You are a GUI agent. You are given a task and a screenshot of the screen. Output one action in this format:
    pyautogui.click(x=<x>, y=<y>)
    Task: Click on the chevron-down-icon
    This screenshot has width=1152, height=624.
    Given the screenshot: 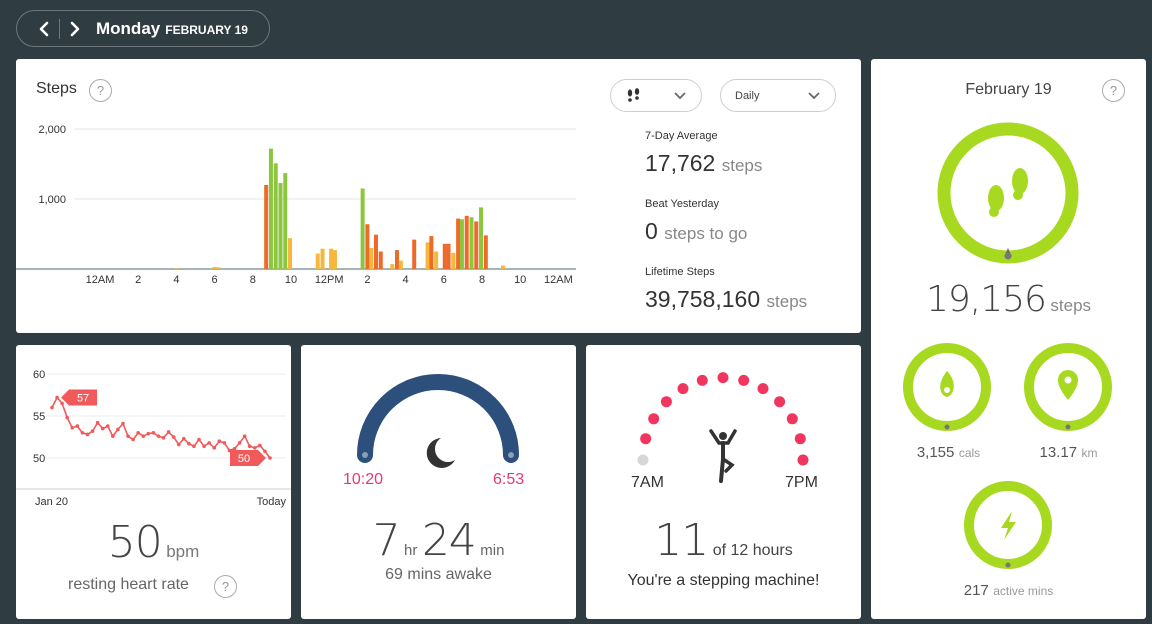 What is the action you would take?
    pyautogui.click(x=814, y=95)
    